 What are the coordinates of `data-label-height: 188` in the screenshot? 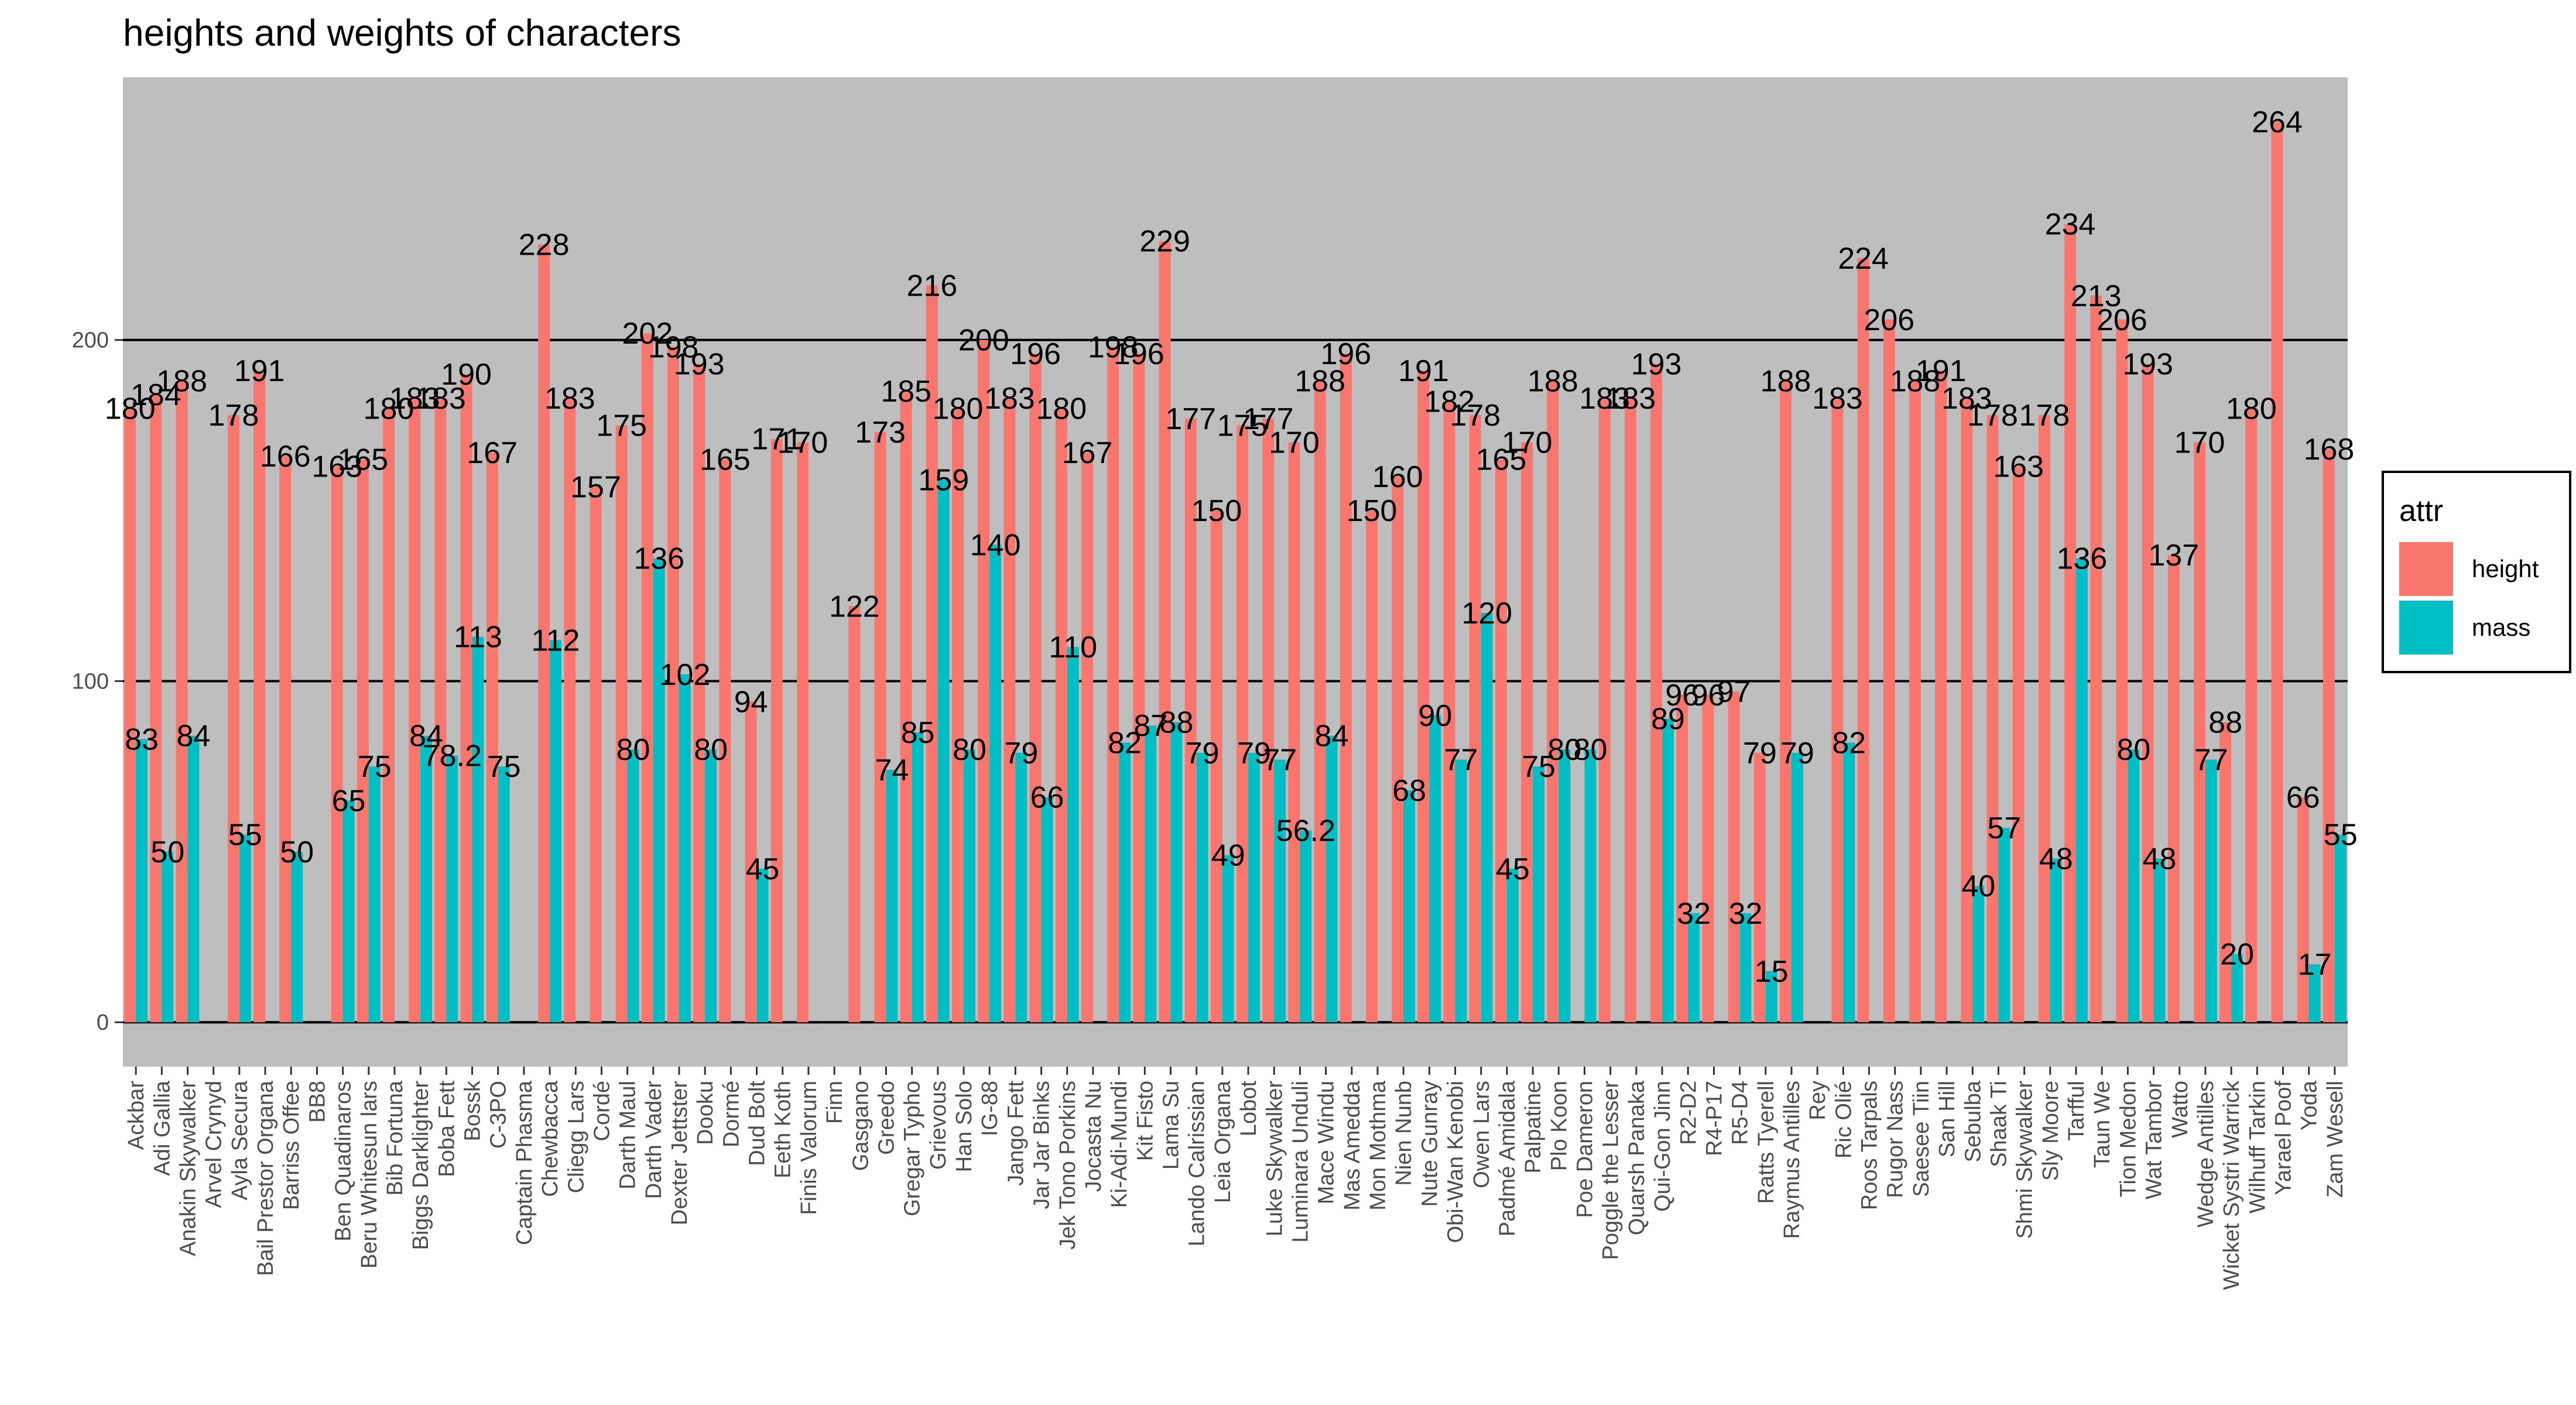 It's located at (1785, 382).